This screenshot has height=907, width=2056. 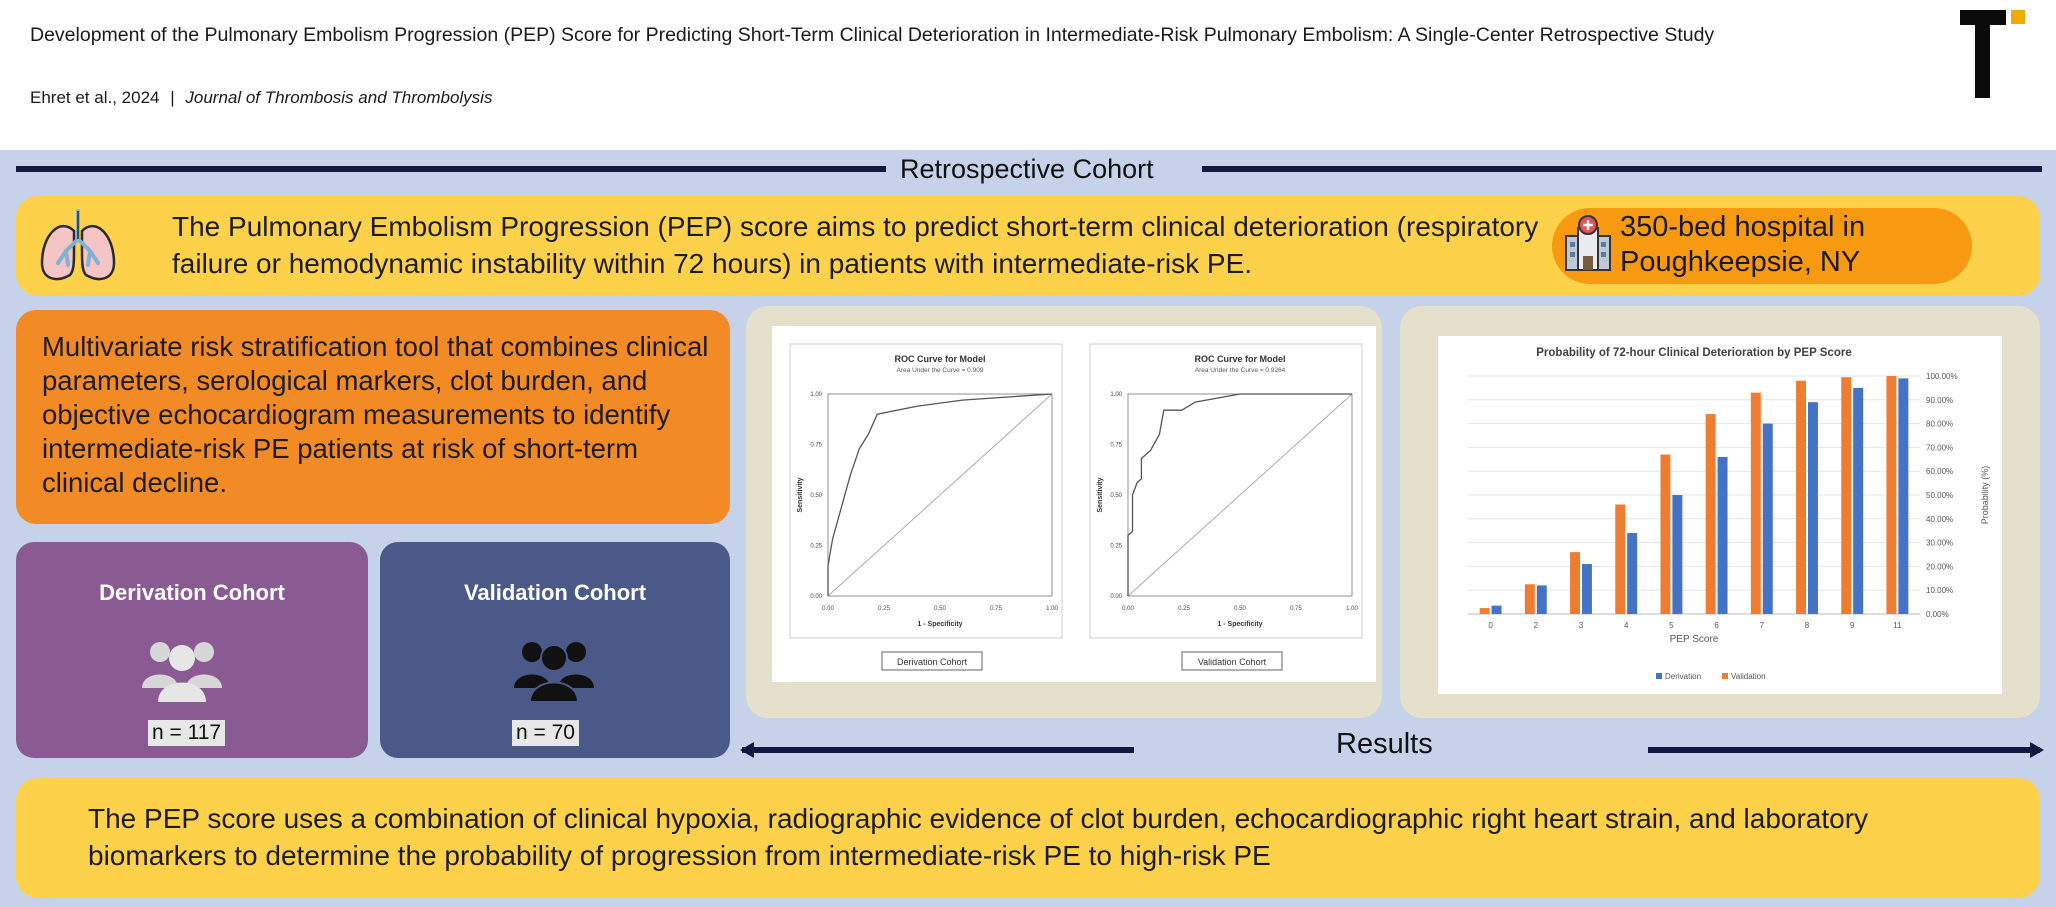 What do you see at coordinates (1490, 625) in the screenshot?
I see `bar-x-tick-label: 0` at bounding box center [1490, 625].